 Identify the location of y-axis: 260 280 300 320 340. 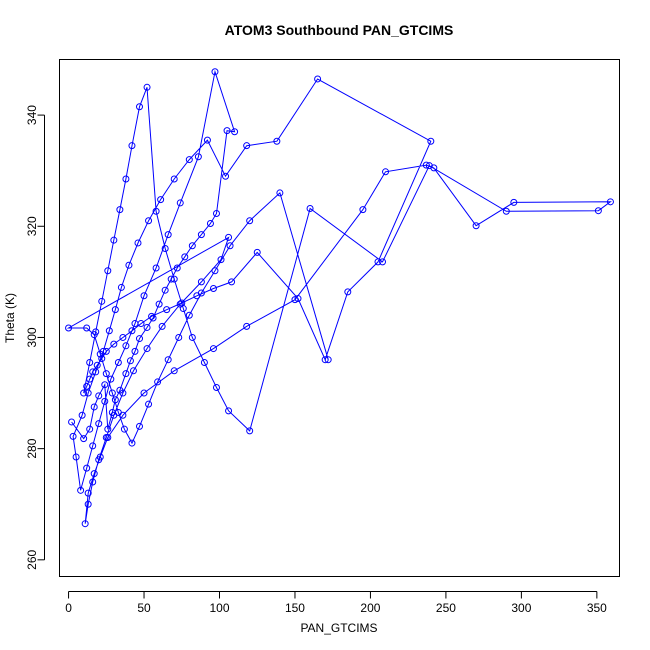
(35, 337).